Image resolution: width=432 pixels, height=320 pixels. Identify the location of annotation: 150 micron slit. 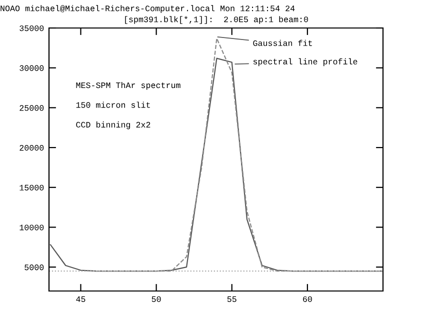
(113, 105).